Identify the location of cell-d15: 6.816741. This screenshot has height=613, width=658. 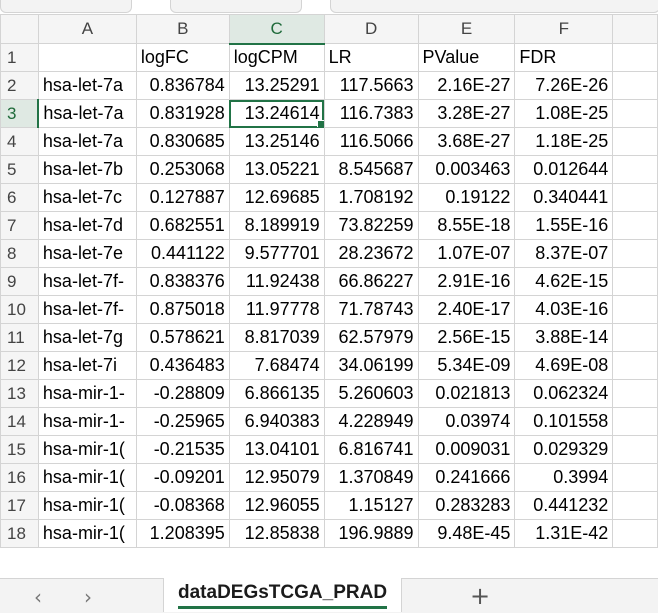
(371, 449).